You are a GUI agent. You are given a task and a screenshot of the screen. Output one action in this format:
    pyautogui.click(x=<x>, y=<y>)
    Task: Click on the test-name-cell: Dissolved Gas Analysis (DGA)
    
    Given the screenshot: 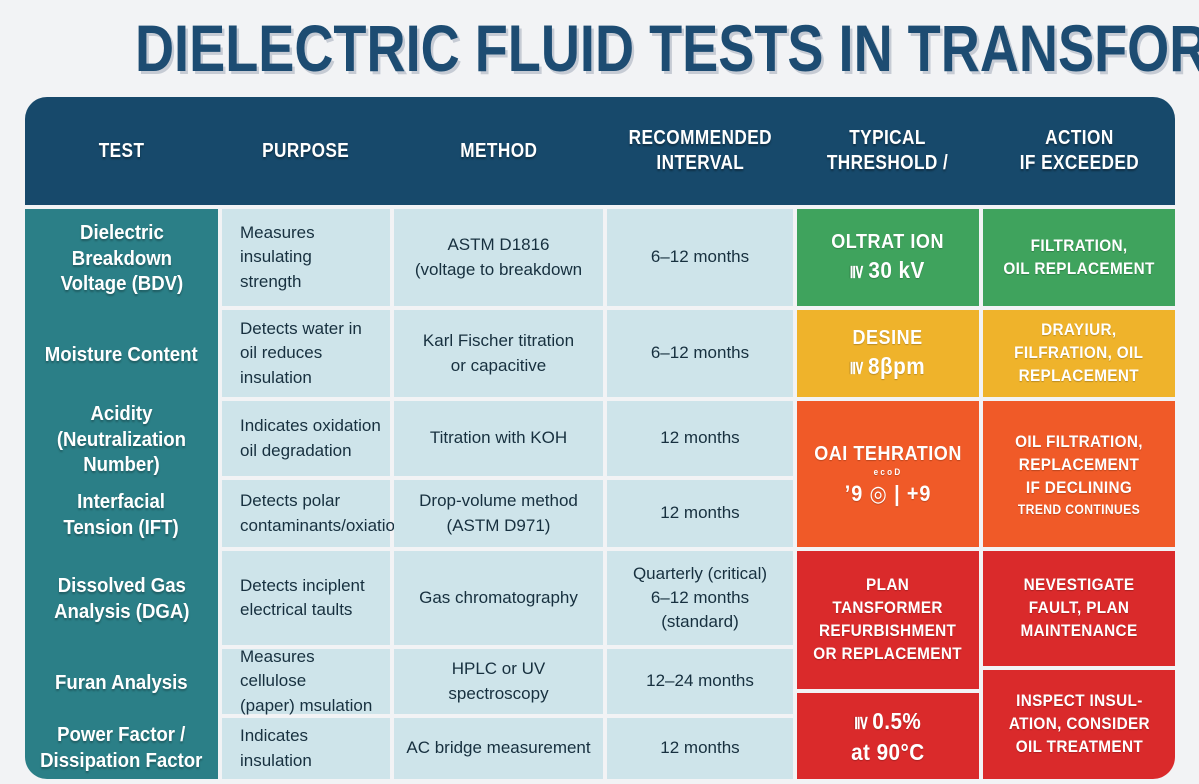 What is the action you would take?
    pyautogui.click(x=121, y=599)
    